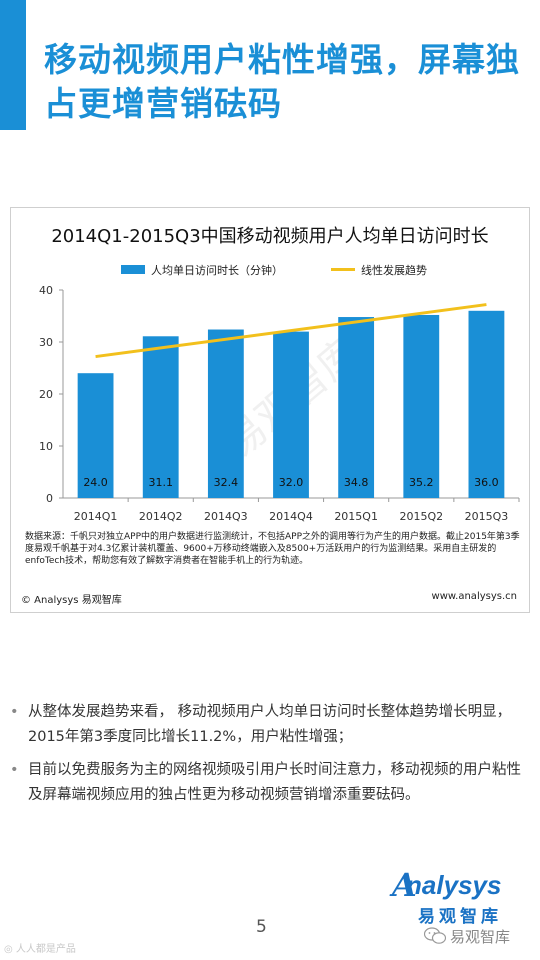 This screenshot has width=540, height=960. I want to click on x-tick-label: 2015Q3, so click(487, 516).